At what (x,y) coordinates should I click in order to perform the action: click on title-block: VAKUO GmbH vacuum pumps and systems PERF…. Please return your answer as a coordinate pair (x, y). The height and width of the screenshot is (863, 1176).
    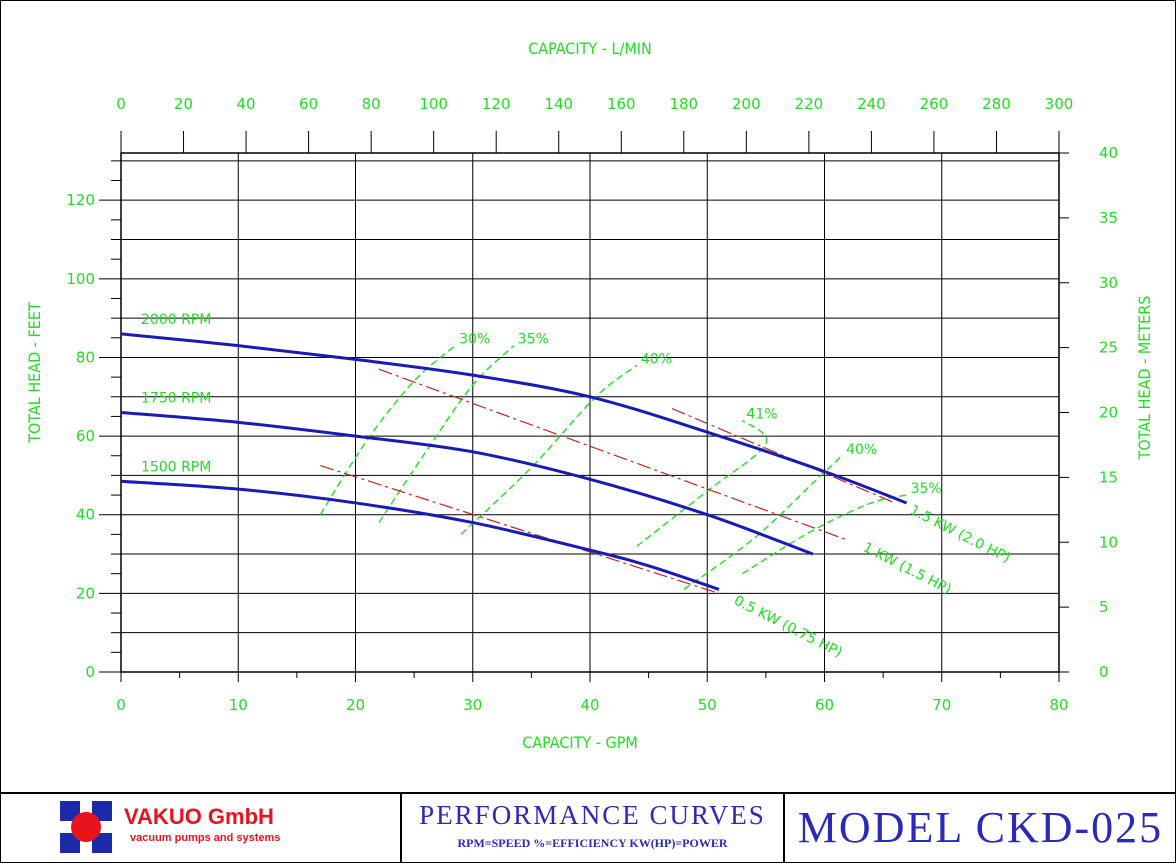
    Looking at the image, I should click on (588, 827).